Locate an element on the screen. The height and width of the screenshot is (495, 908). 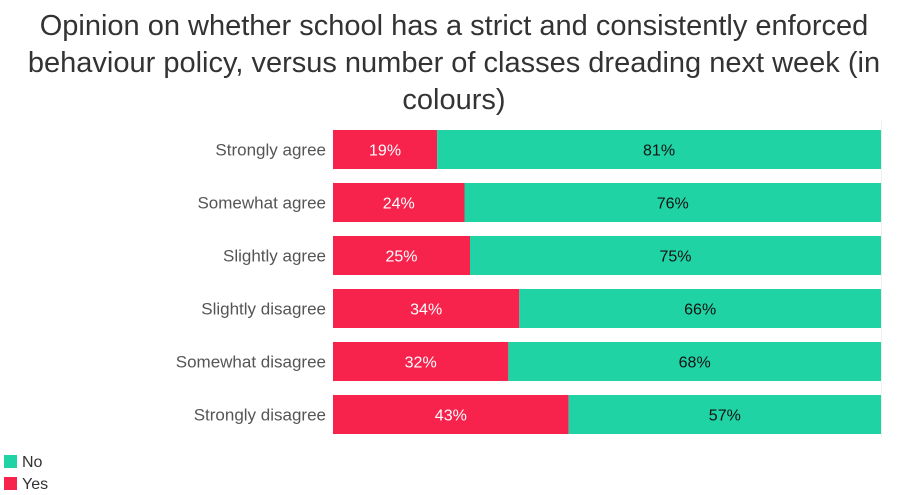
bar-value-label: 19% is located at coordinates (385, 151).